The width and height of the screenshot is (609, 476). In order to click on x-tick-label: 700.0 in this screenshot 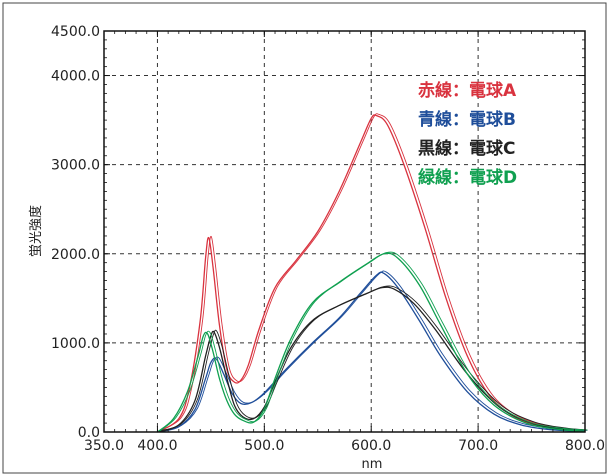, I will do `click(478, 446)`.